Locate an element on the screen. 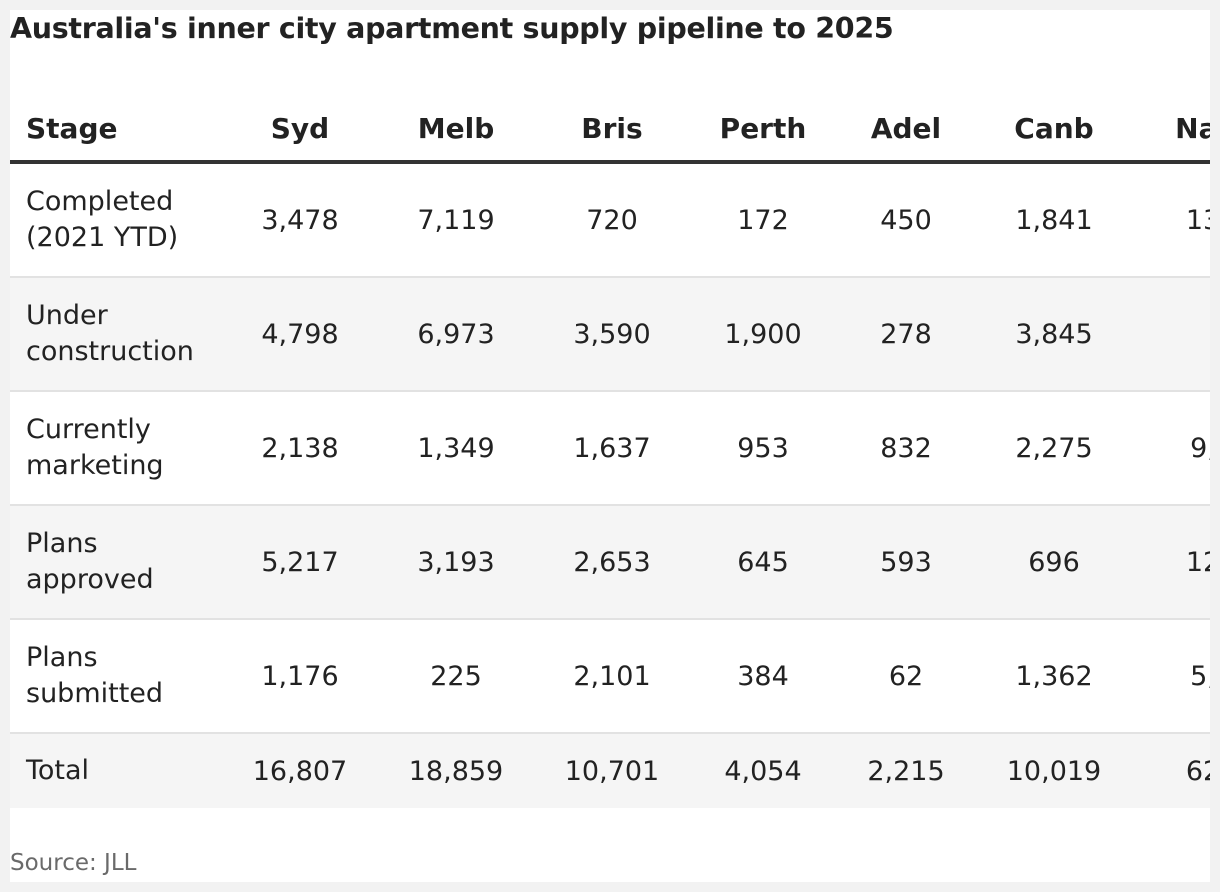 This screenshot has height=892, width=1220. header-row: Stage Syd Melb Bris Perth Adel Canb Nat is located at coordinates (610, 130).